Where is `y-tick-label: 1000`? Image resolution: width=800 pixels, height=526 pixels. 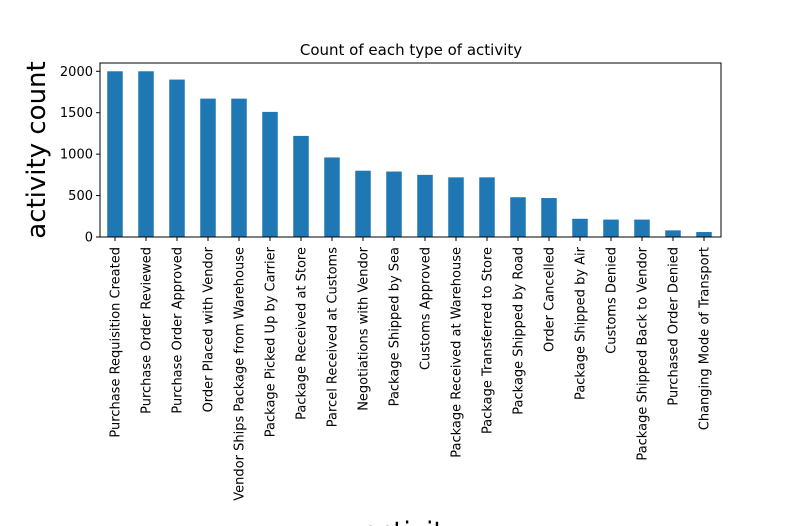 y-tick-label: 1000 is located at coordinates (76, 155).